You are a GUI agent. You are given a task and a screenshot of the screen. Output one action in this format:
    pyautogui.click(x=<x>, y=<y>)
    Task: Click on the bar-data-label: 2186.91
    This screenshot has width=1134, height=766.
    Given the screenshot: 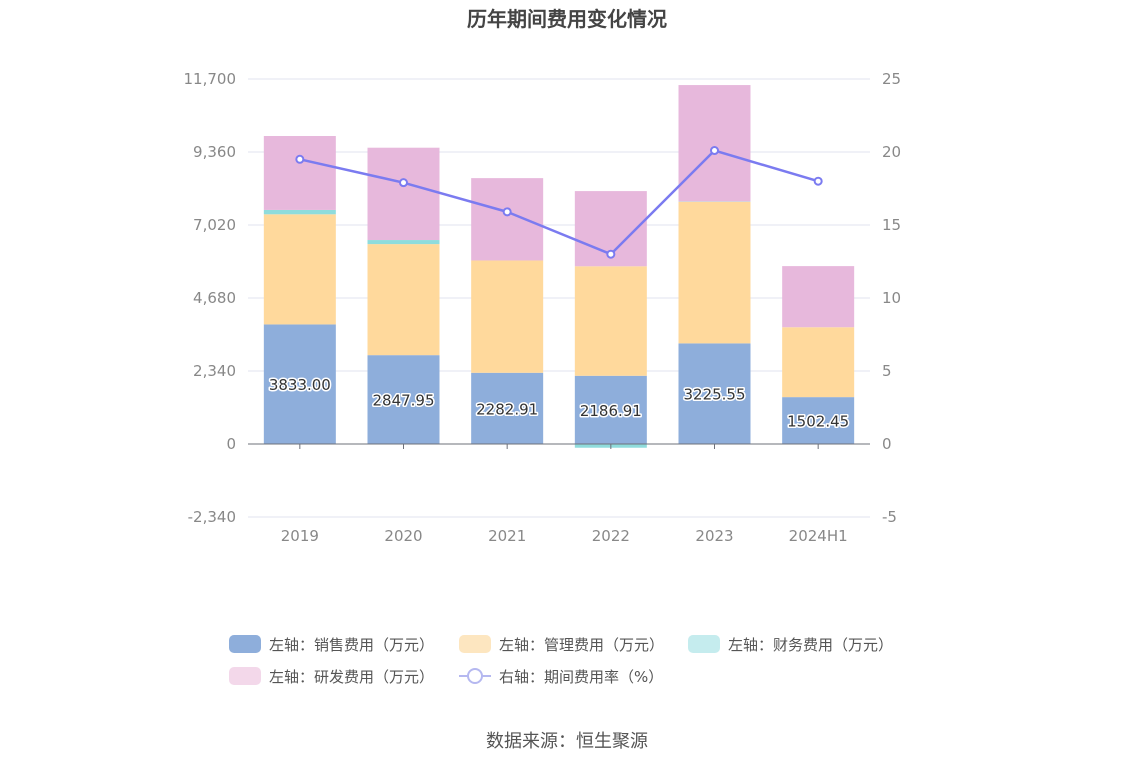 What is the action you would take?
    pyautogui.click(x=611, y=411)
    